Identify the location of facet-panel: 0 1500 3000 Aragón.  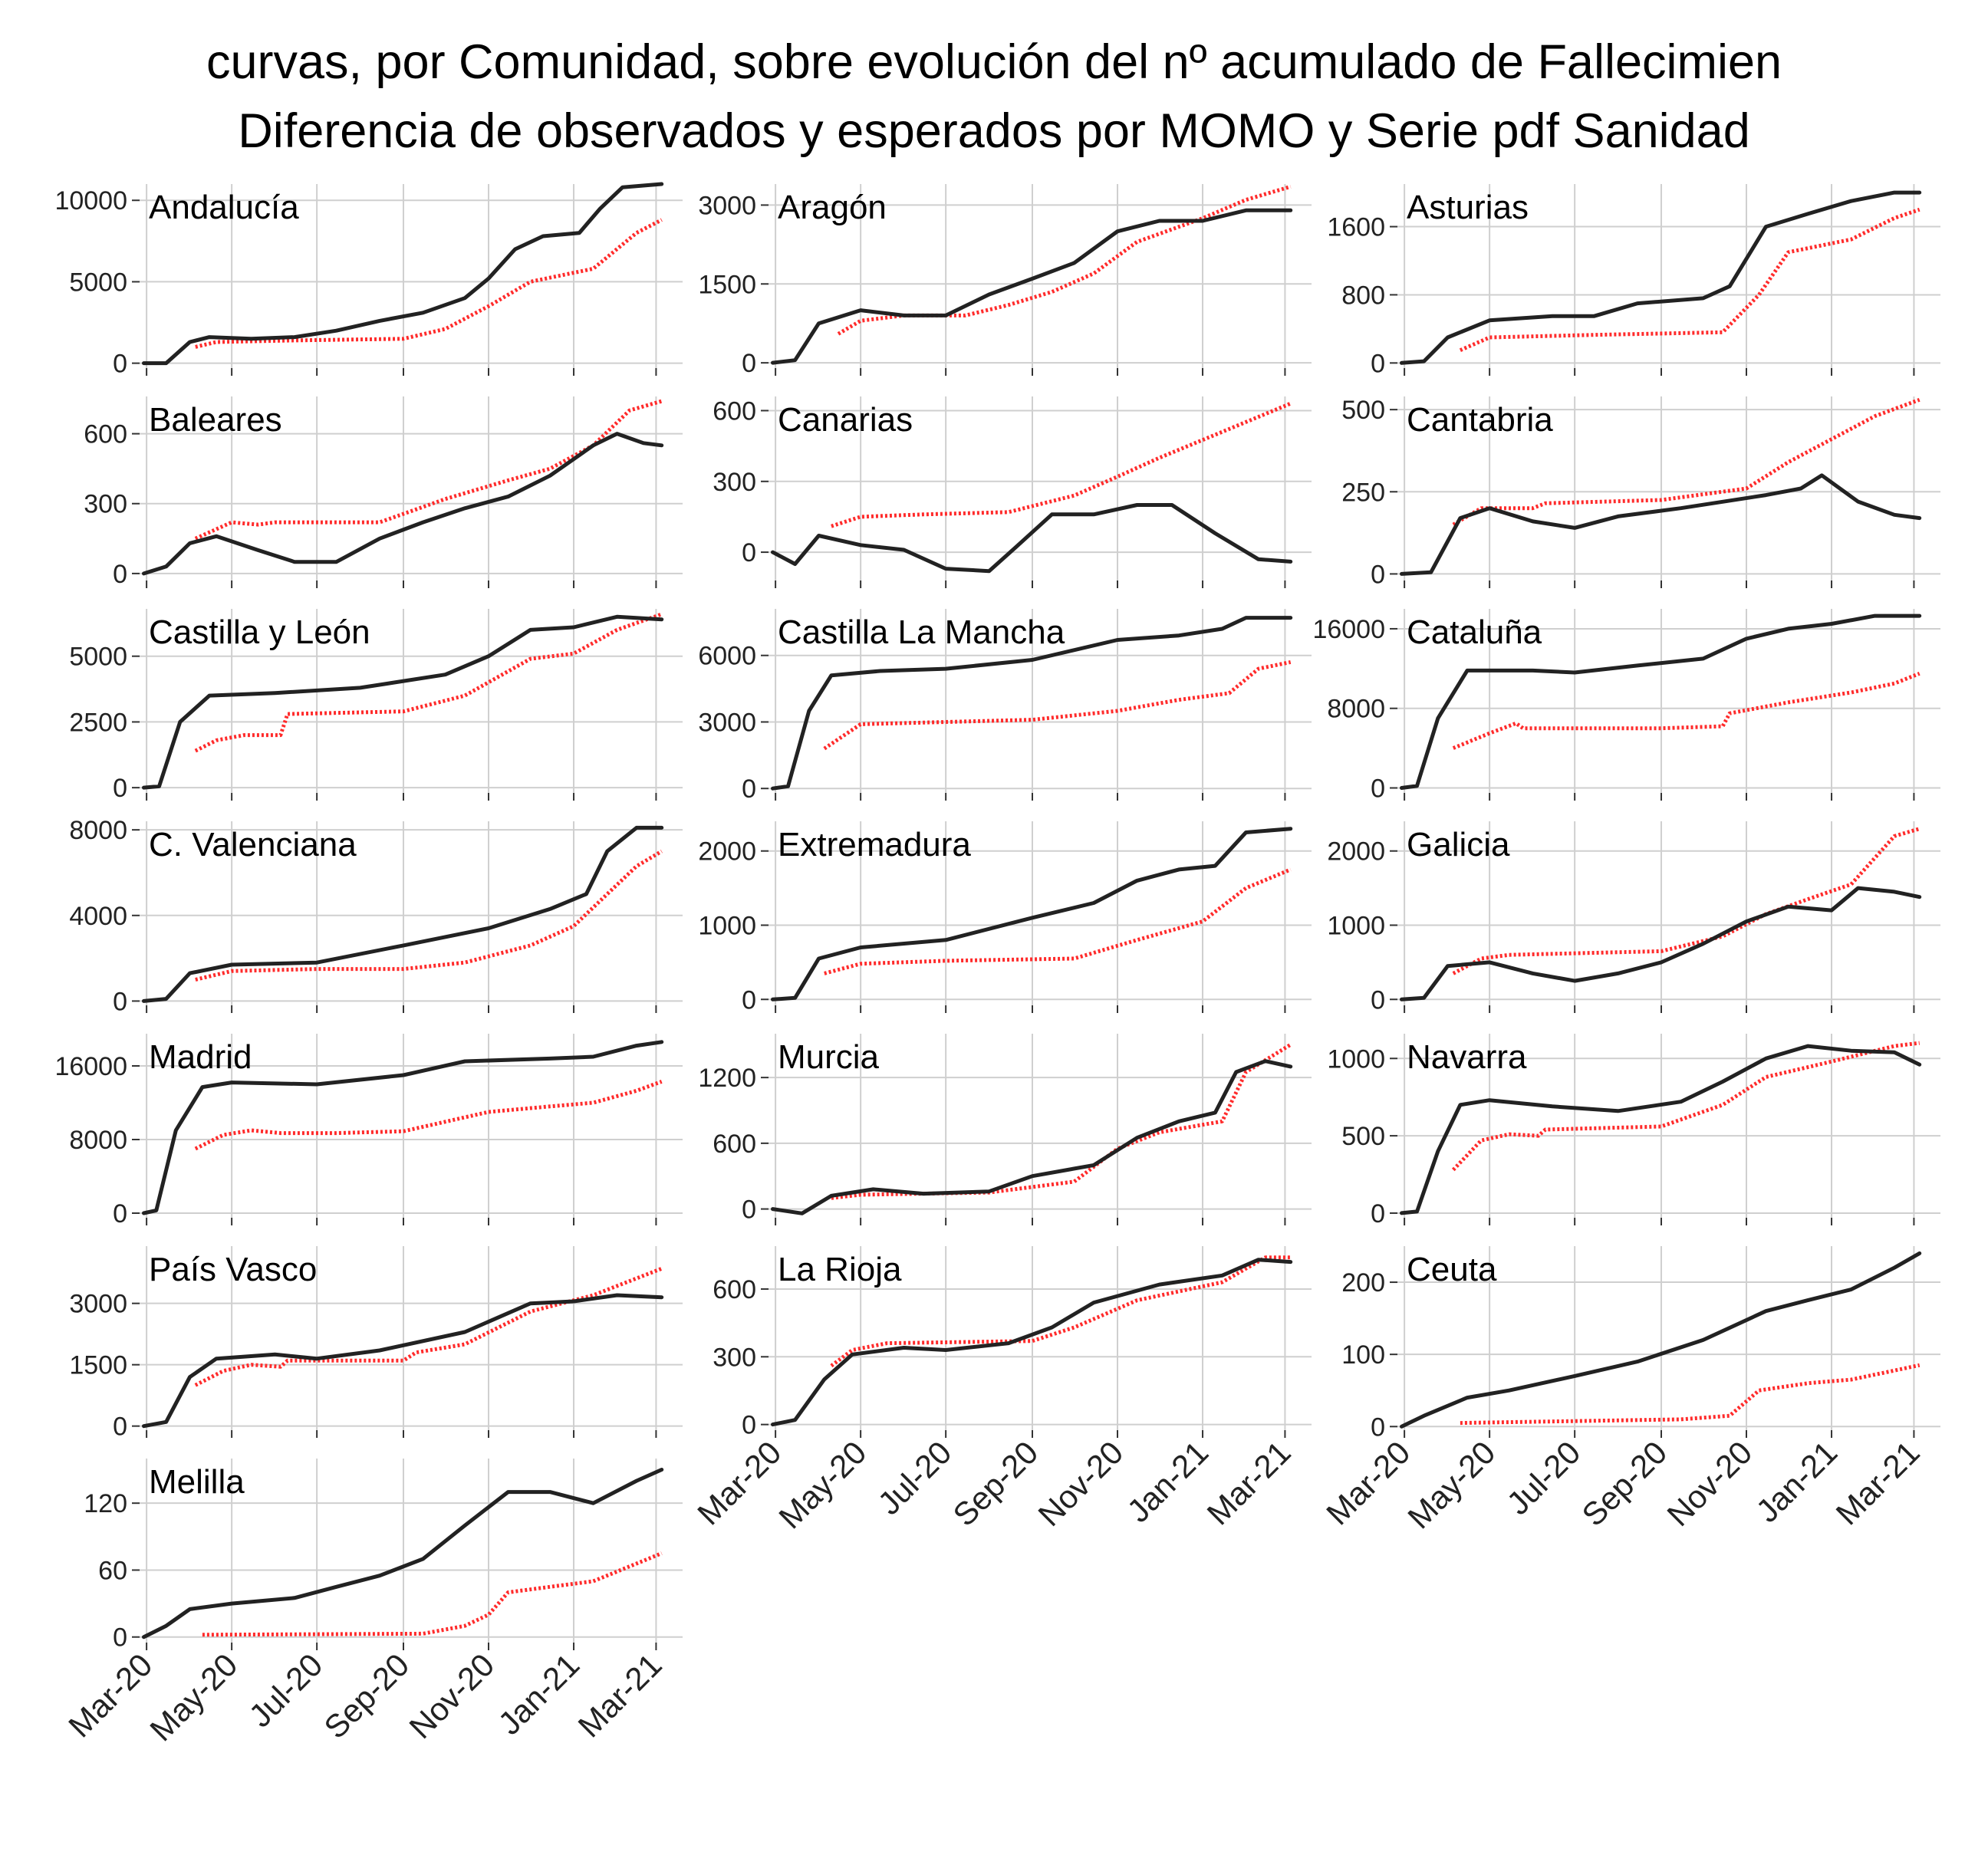
(1005, 281).